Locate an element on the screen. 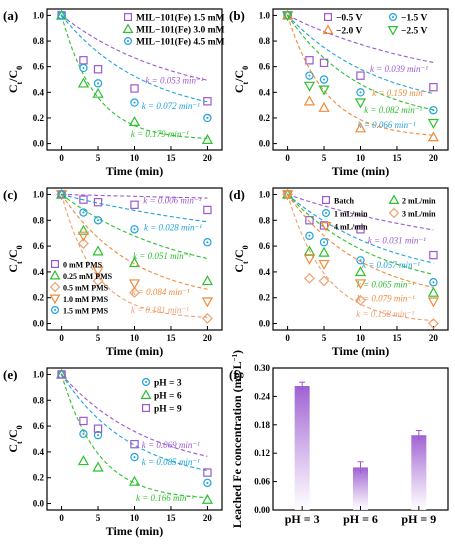 This screenshot has width=455, height=550. category-label: pH = 3 is located at coordinates (302, 519).